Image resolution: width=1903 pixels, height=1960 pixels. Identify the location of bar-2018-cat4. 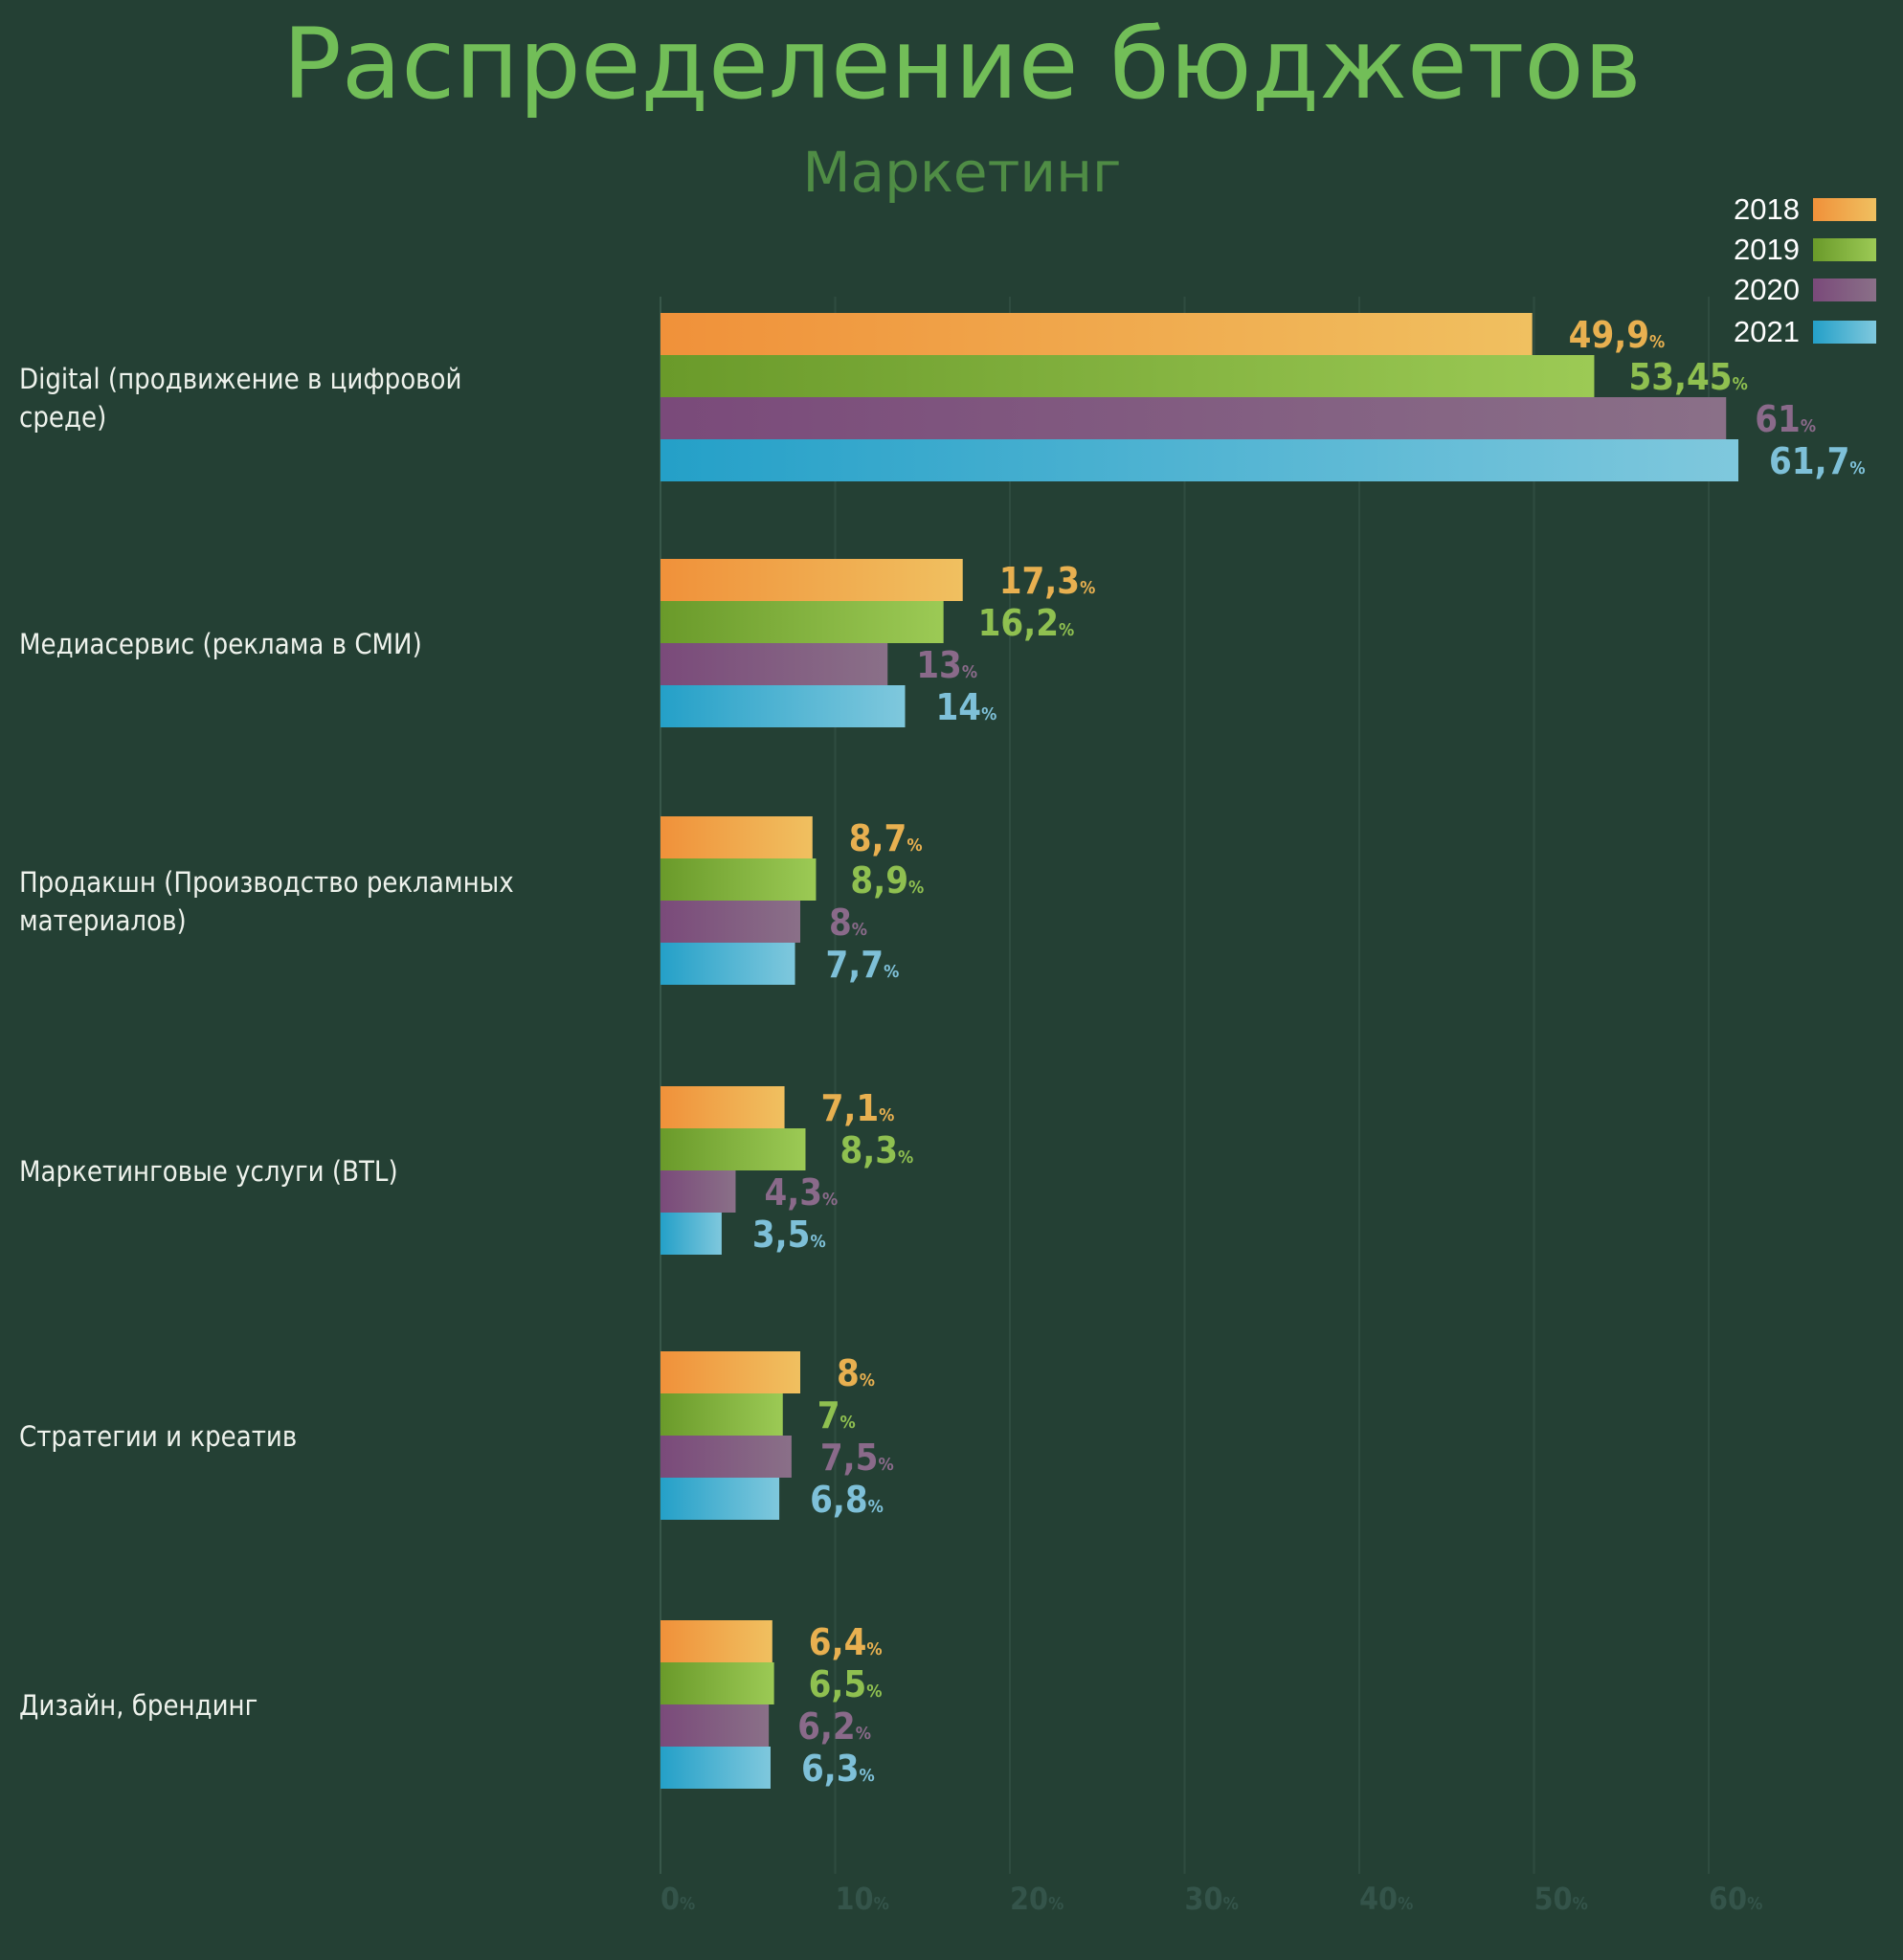
(722, 1107).